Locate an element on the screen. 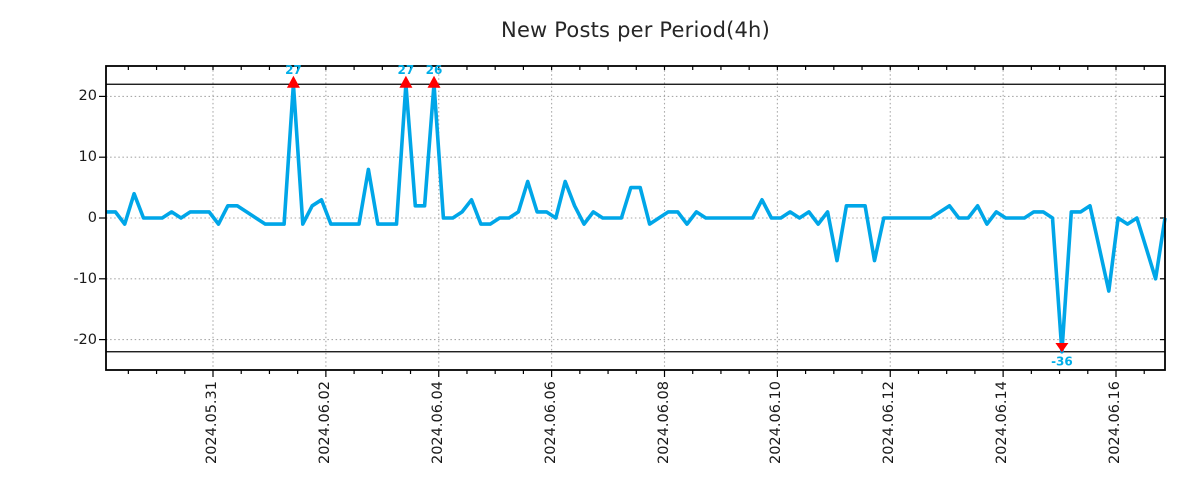 The image size is (1200, 500). x-tick-label: 2024.06.08 is located at coordinates (663, 423).